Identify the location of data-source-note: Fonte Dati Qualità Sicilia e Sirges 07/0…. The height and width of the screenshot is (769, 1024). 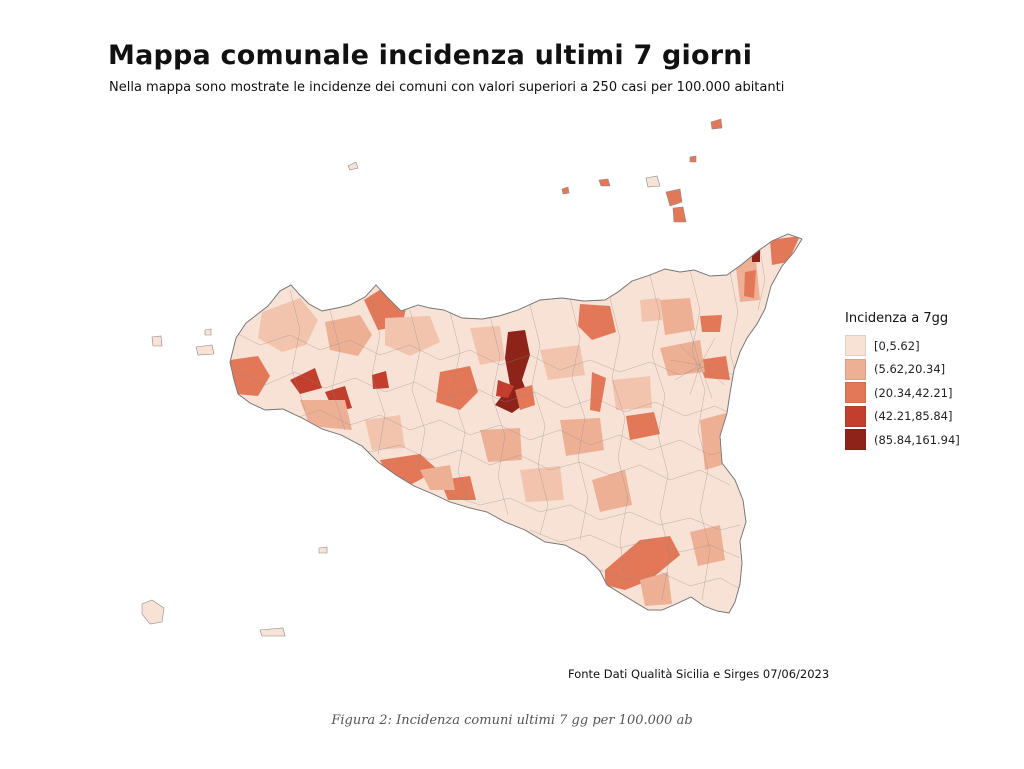
(699, 674).